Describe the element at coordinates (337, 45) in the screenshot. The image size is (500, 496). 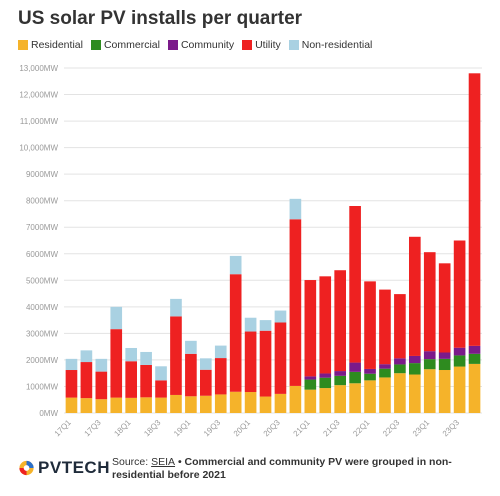
I see `legend-label: Non-residential` at that location.